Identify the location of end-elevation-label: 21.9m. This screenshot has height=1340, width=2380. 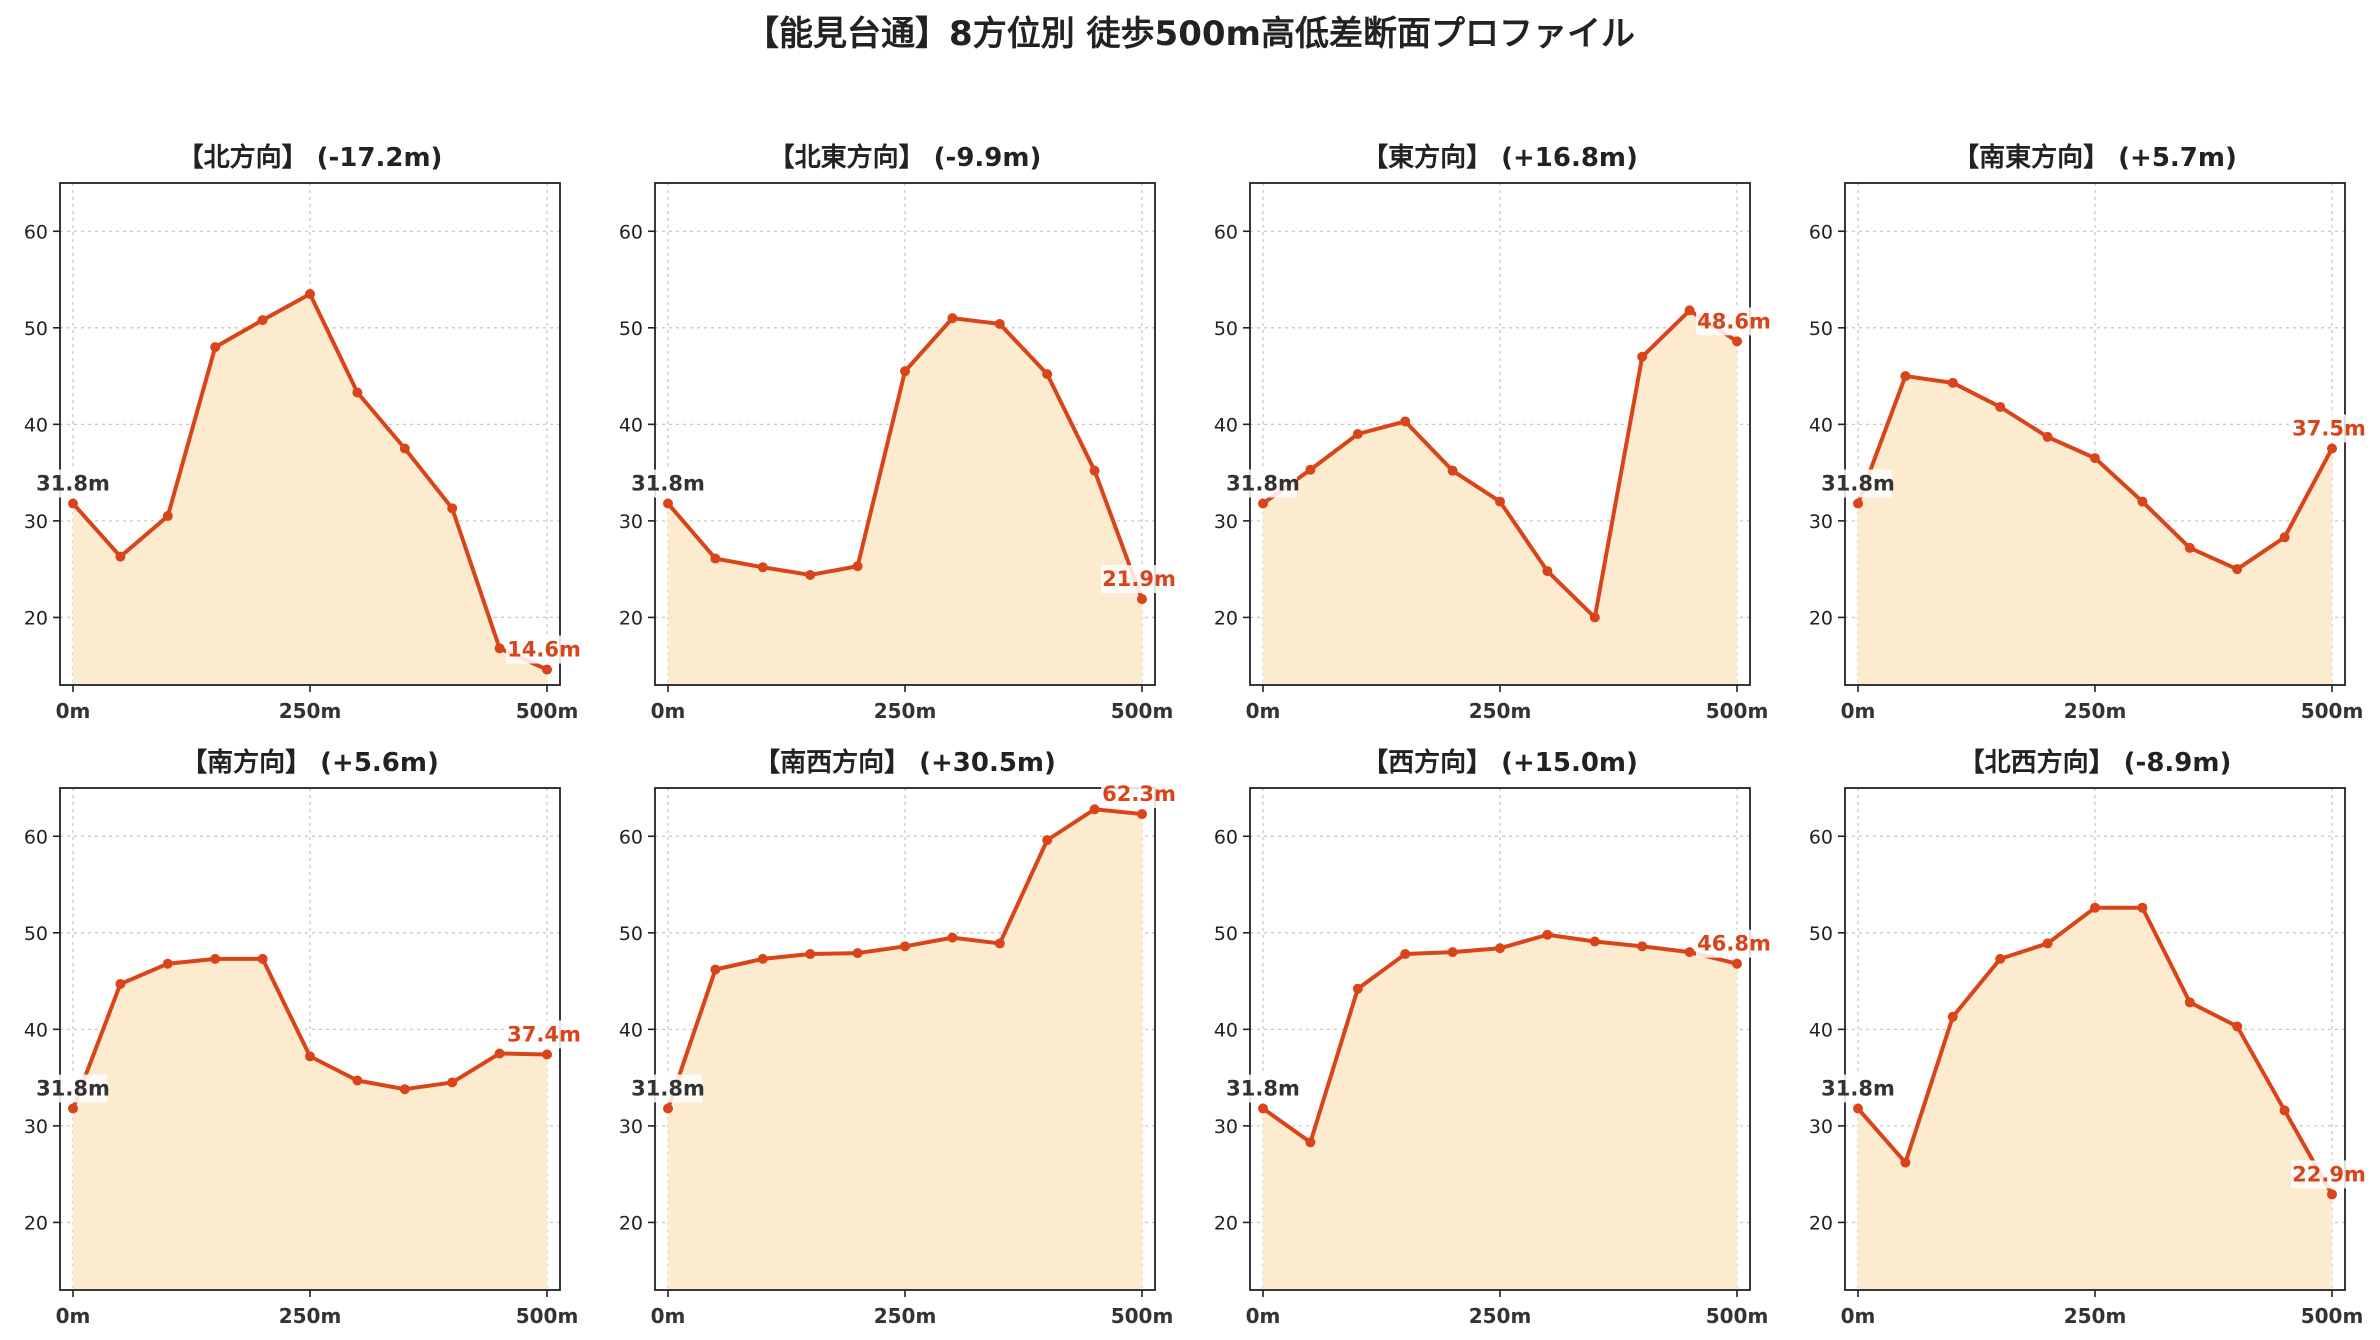
(1139, 579).